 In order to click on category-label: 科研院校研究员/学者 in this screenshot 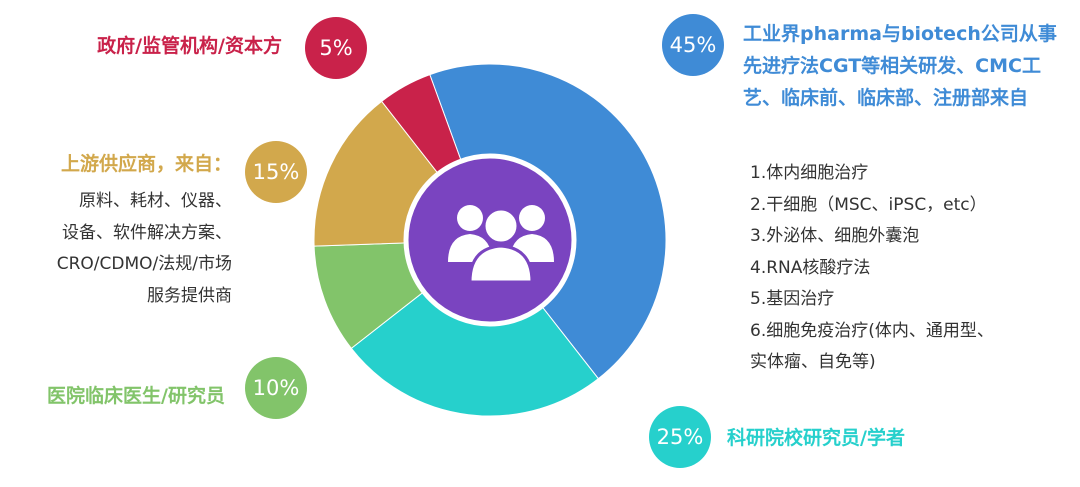, I will do `click(816, 438)`.